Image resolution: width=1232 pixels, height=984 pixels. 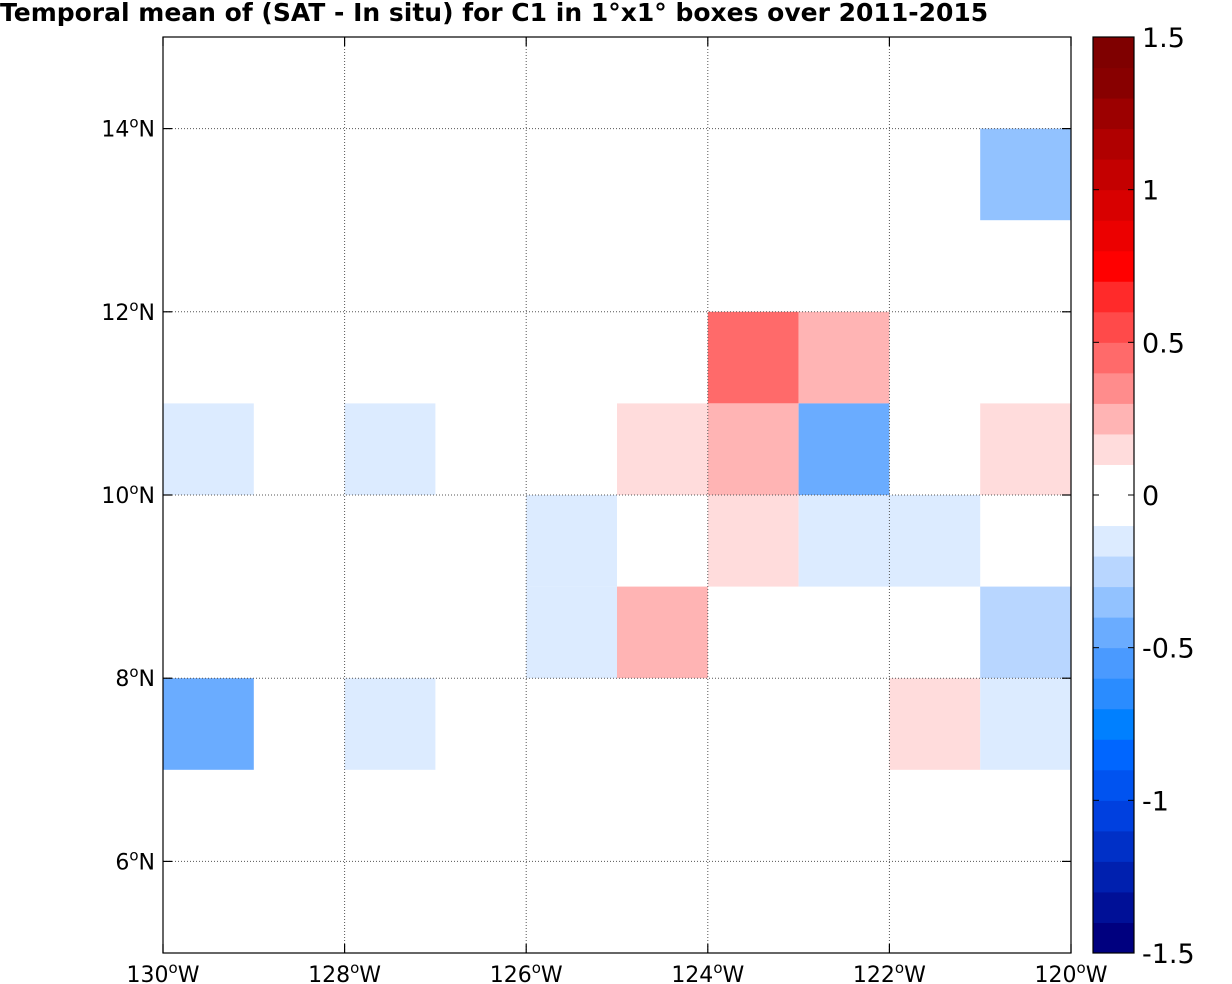 I want to click on colorbar-tick-label: -1.5, so click(x=1168, y=954).